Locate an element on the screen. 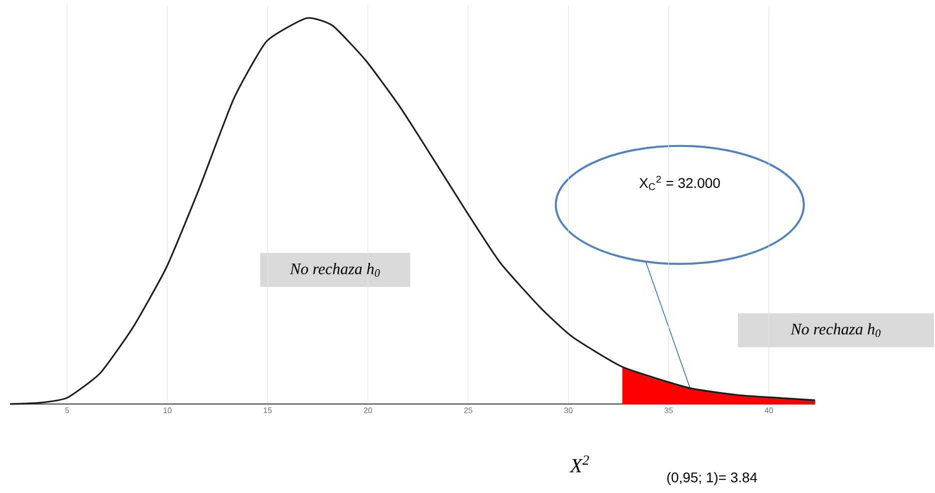  text: (0,95; 1)= 3.84 is located at coordinates (712, 479).